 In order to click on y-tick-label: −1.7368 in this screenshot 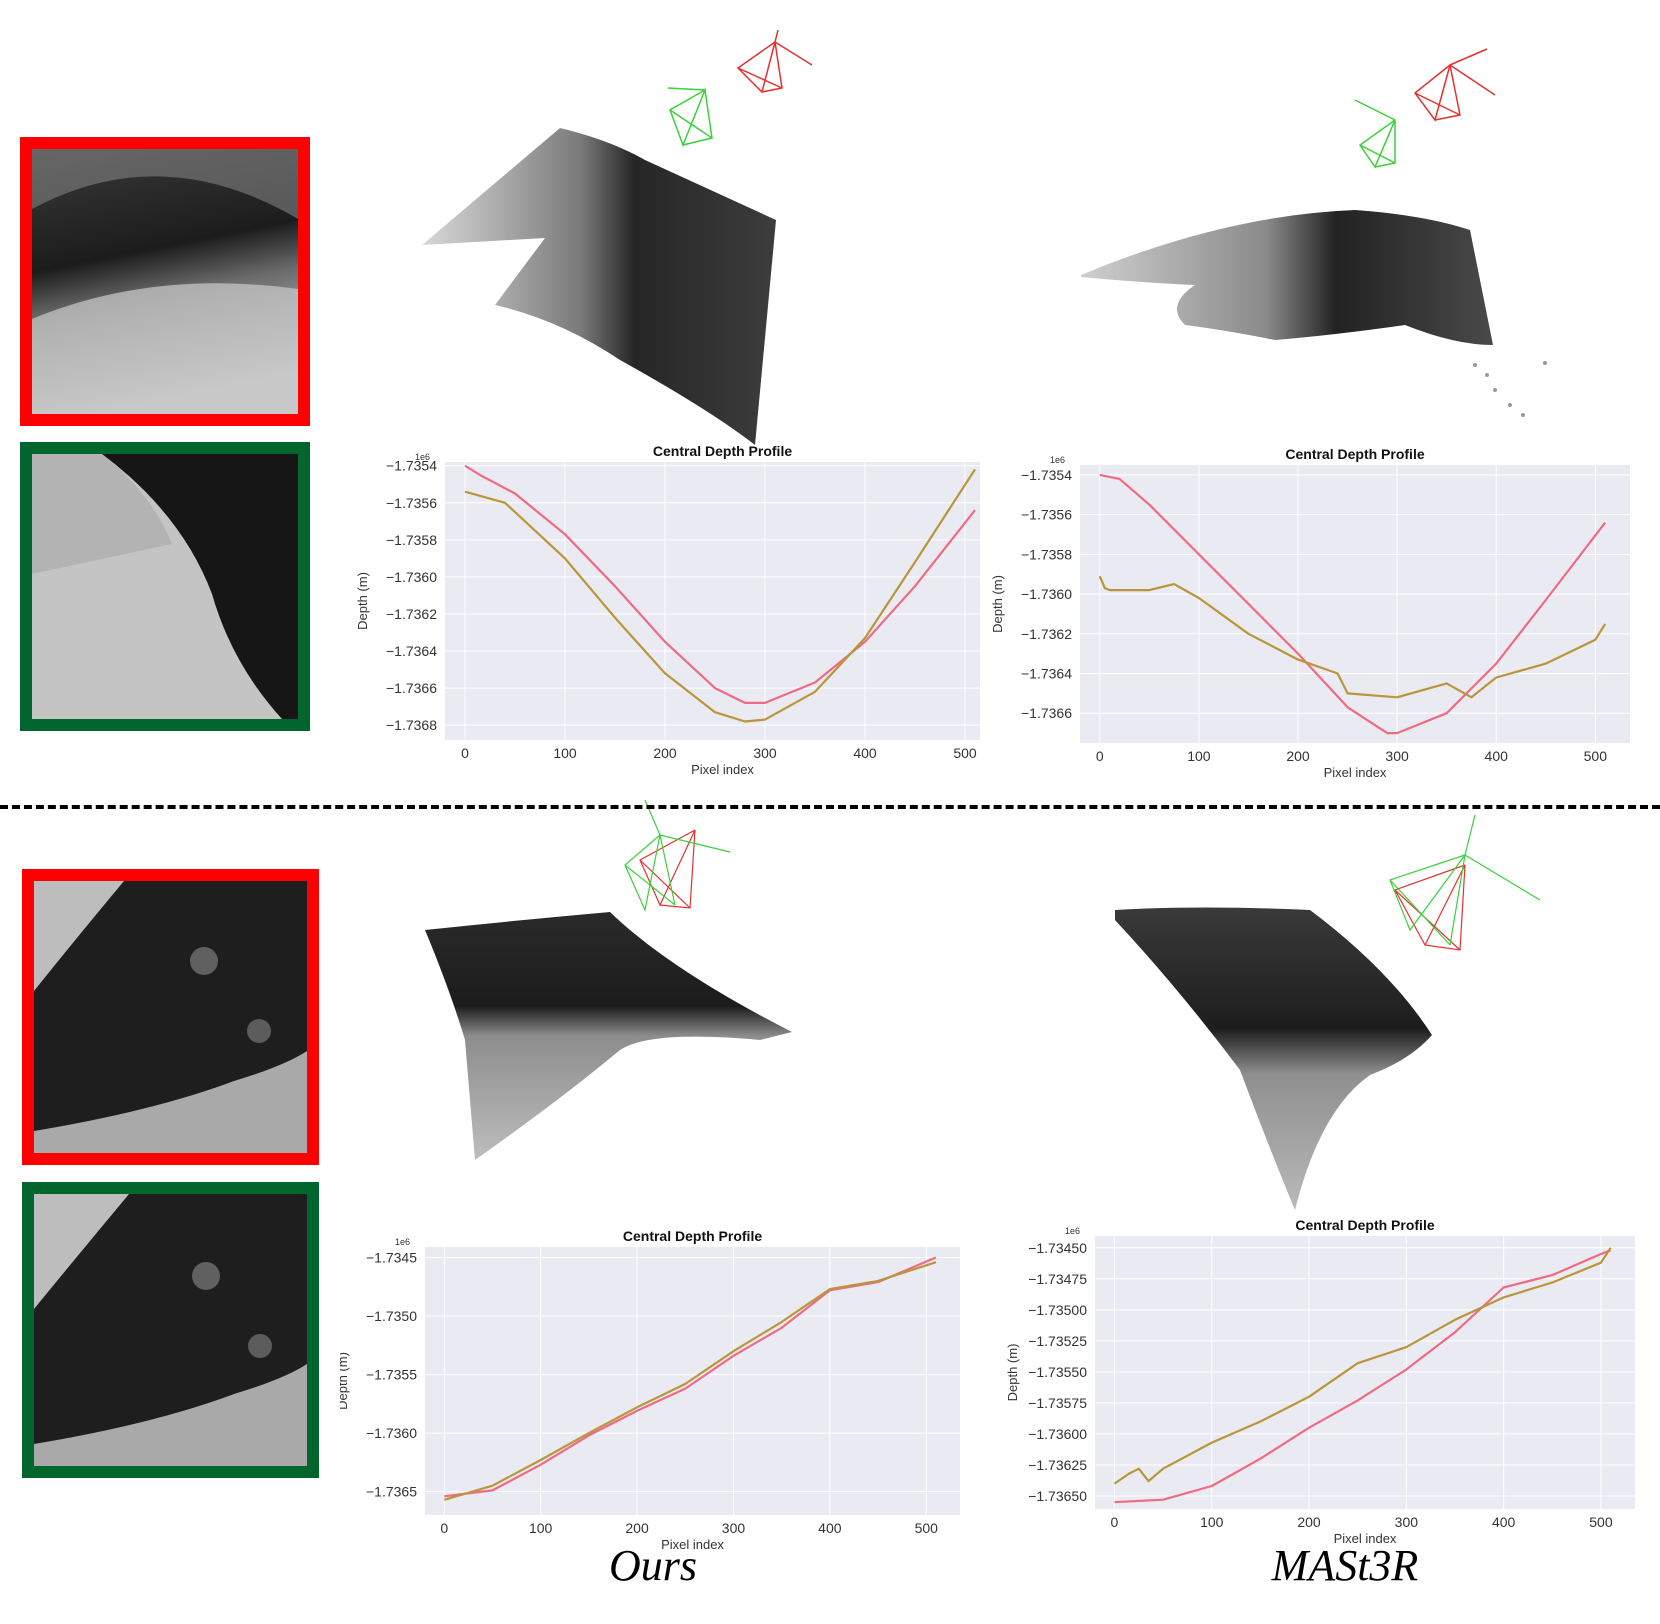, I will do `click(411, 725)`.